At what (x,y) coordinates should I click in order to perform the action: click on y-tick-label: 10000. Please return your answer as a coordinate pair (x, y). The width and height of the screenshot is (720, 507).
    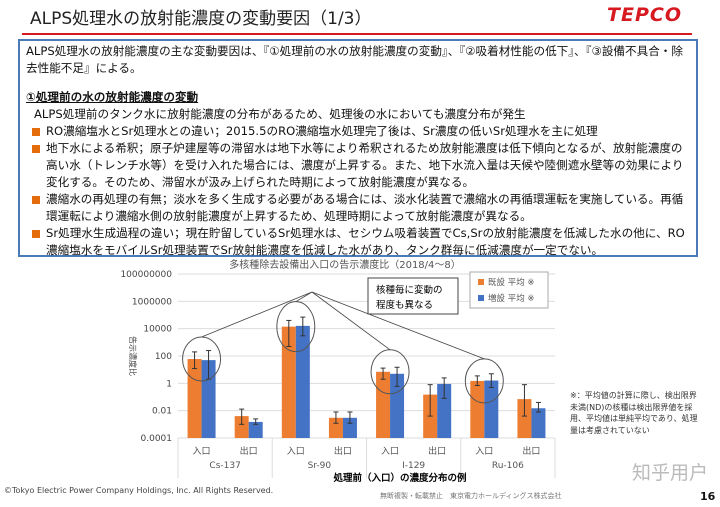
    Looking at the image, I should click on (157, 330).